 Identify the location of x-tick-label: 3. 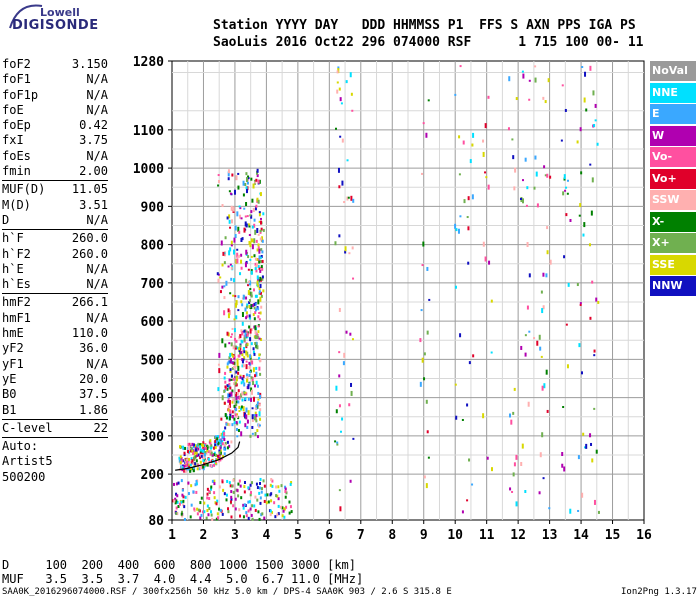
(235, 535).